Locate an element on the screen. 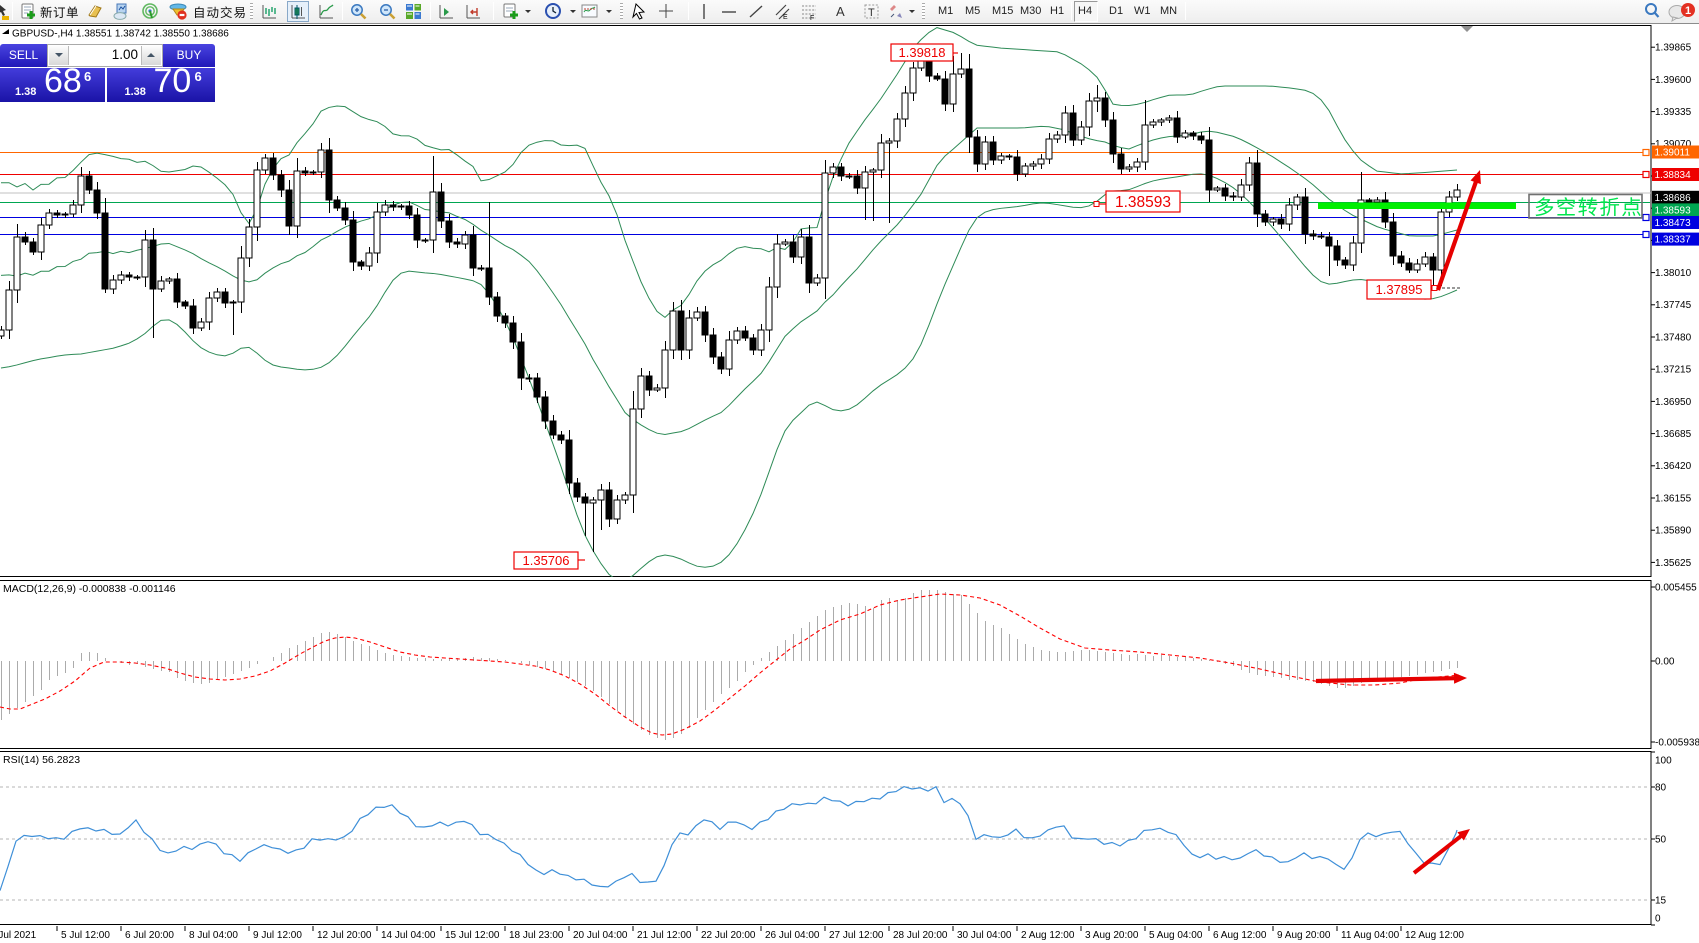  svg-text:MACD(12,26,9) -0.000838 -0.001: MACD(12,26,9) -0.000838 -0.001146 is located at coordinates (89, 589).